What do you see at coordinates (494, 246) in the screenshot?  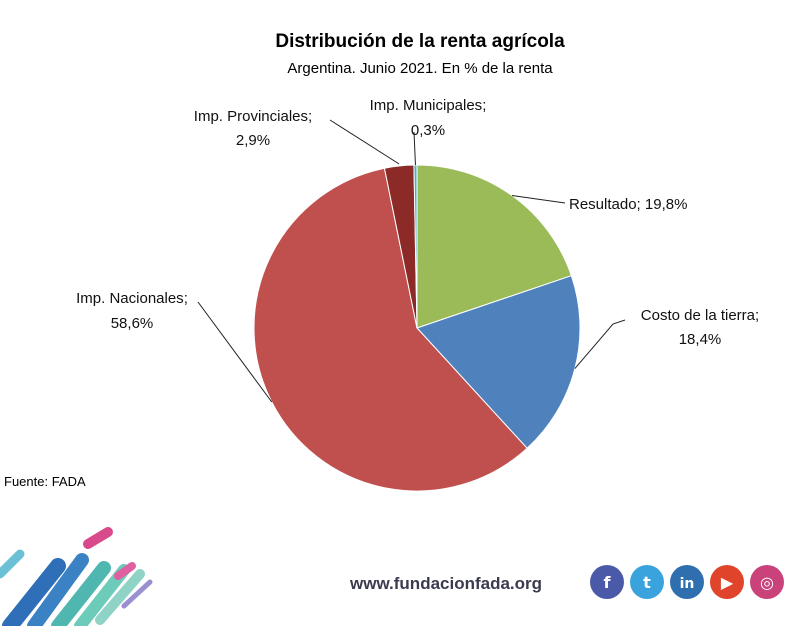 I see `pie-slice-resultado` at bounding box center [494, 246].